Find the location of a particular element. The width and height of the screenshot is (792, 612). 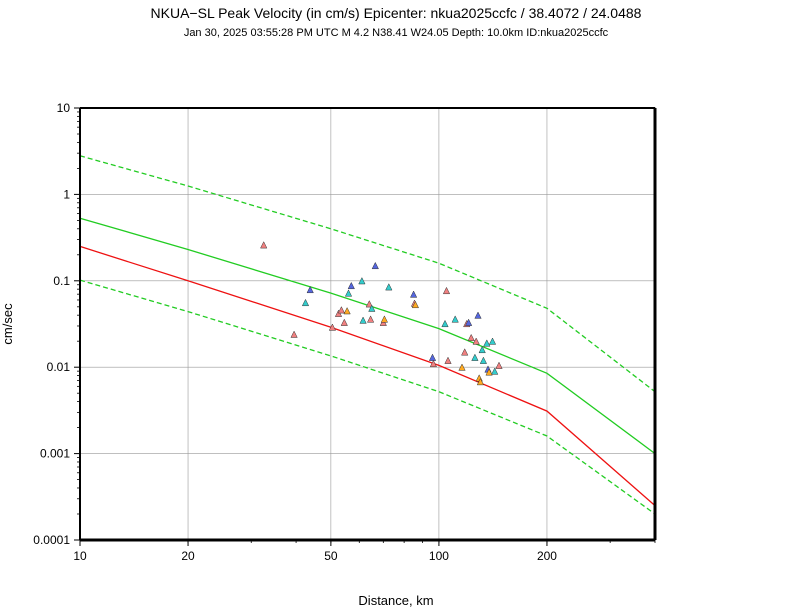

x-tick-label: 100 is located at coordinates (439, 556).